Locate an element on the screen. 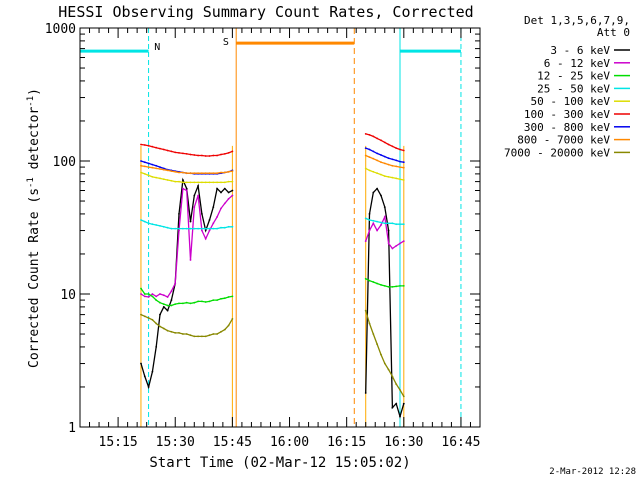 This screenshot has height=480, width=640. legend-label: 12 - 25 keV is located at coordinates (573, 76).